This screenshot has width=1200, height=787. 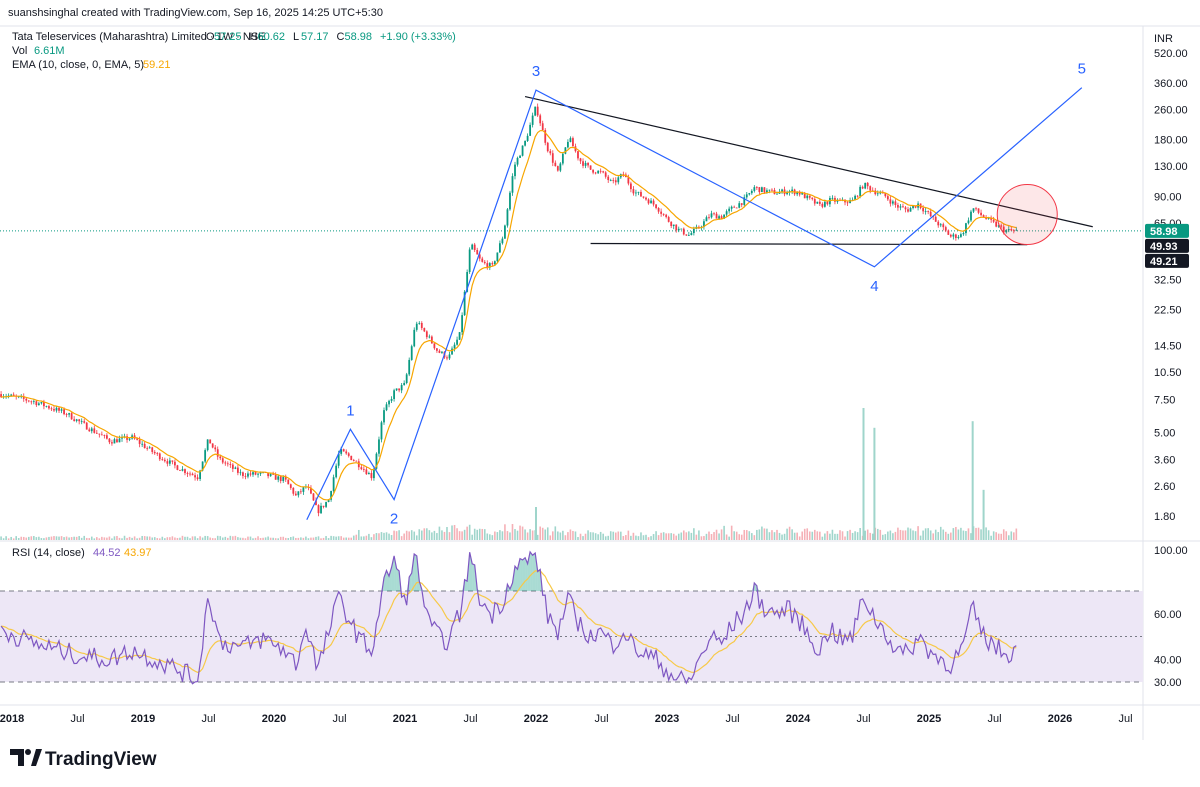 I want to click on rsi-tick-label: 100.00, so click(x=1171, y=551).